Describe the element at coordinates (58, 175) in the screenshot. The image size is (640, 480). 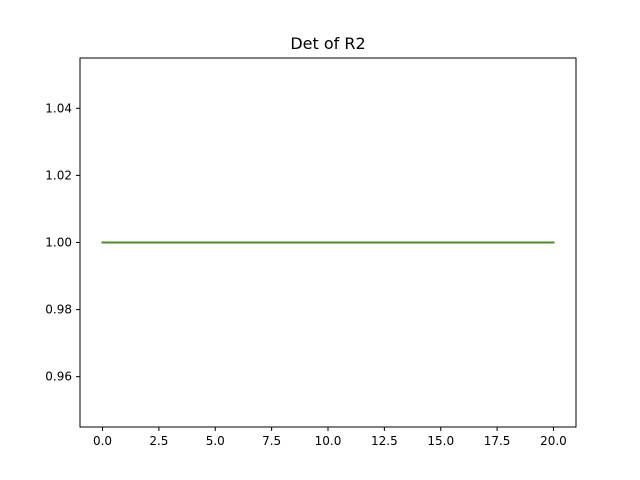
I see `y-tick-label: 1.02` at that location.